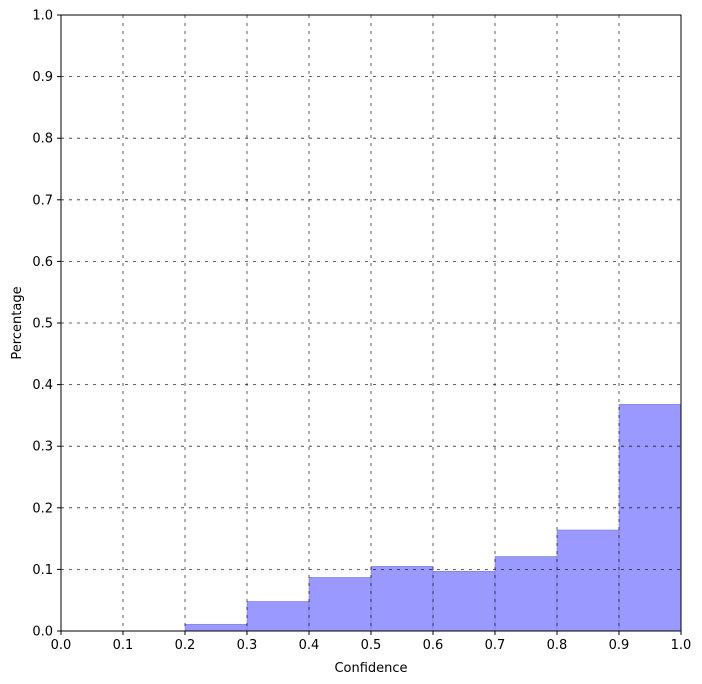 The image size is (702, 684). What do you see at coordinates (42, 385) in the screenshot?
I see `y-tick-label-4: 0.4` at bounding box center [42, 385].